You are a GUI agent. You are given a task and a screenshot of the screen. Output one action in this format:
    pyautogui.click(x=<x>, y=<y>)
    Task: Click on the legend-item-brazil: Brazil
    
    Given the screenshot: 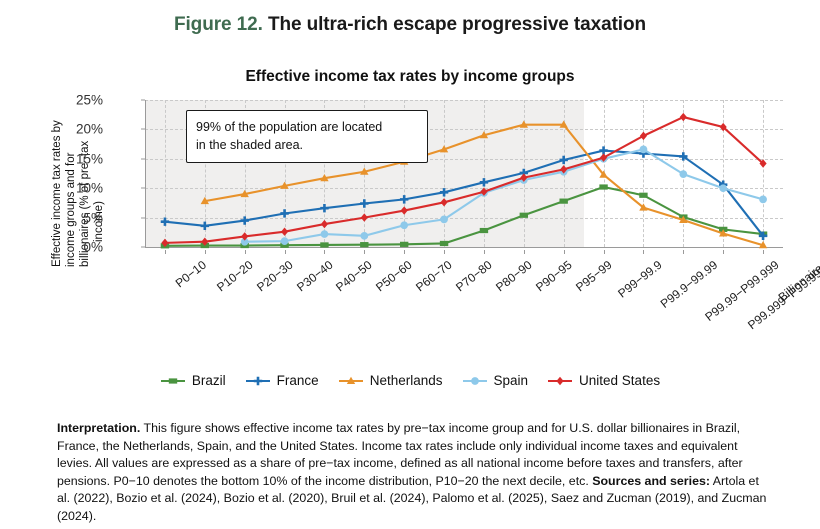 What is the action you would take?
    pyautogui.click(x=193, y=380)
    